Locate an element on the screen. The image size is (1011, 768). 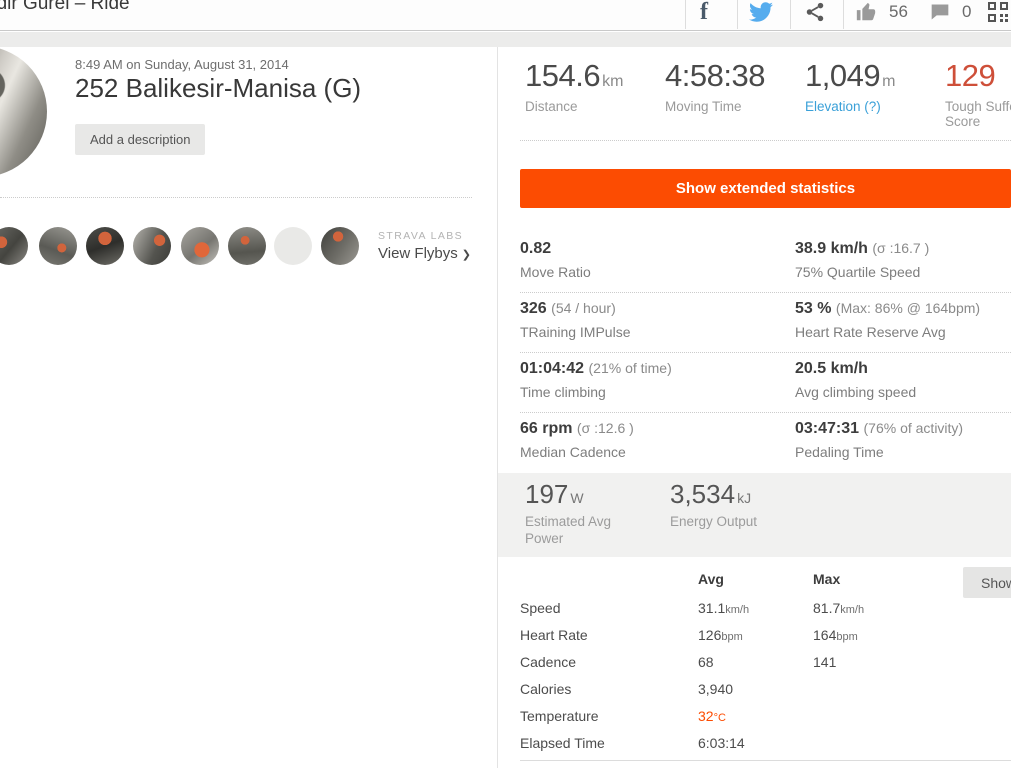
activity-title: 252 Balikesir-Manisa (G) is located at coordinates (218, 88).